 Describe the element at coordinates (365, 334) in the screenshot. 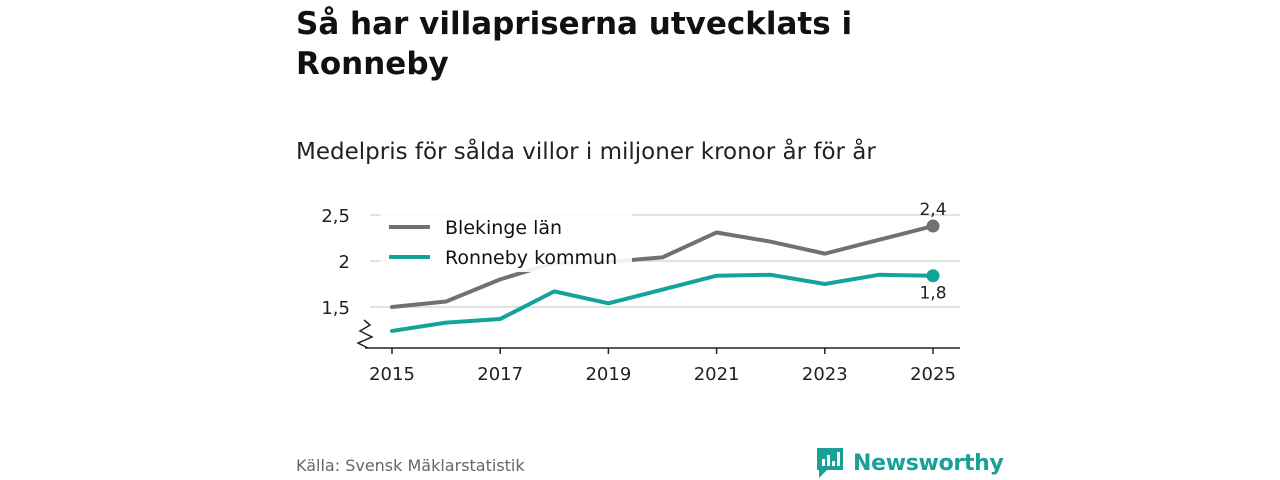

I see `axis-break-icon` at that location.